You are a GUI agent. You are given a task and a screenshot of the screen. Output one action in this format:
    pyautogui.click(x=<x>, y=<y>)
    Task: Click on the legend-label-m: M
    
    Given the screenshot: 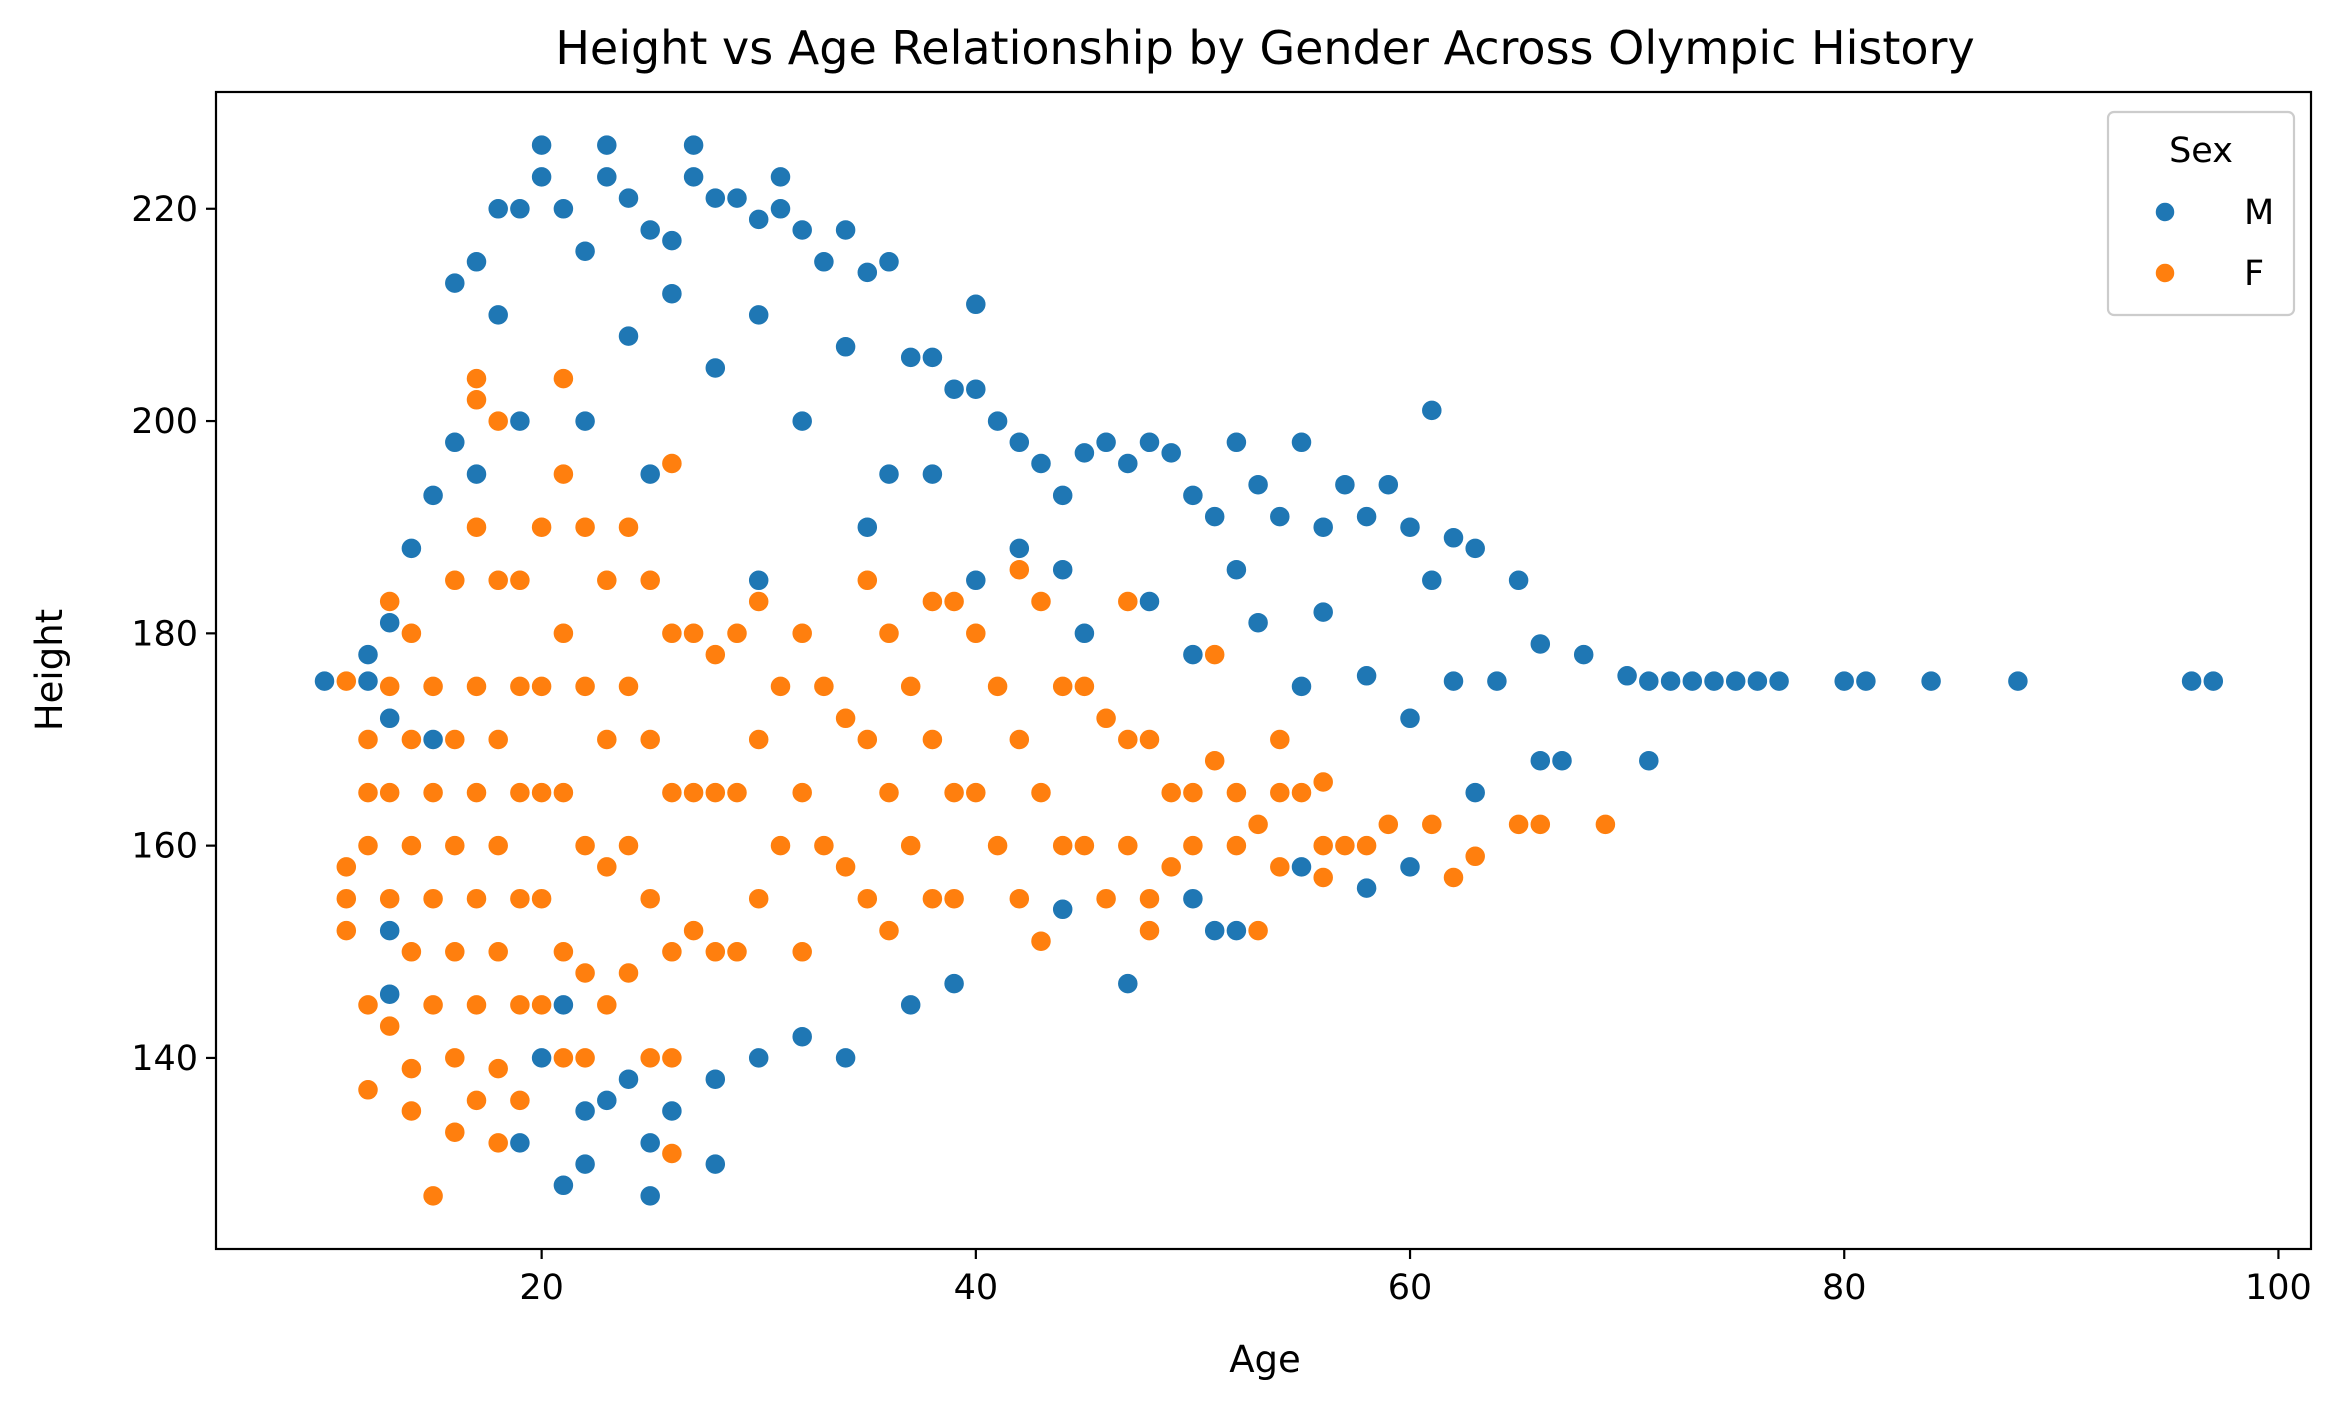 What is the action you would take?
    pyautogui.click(x=2259, y=213)
    